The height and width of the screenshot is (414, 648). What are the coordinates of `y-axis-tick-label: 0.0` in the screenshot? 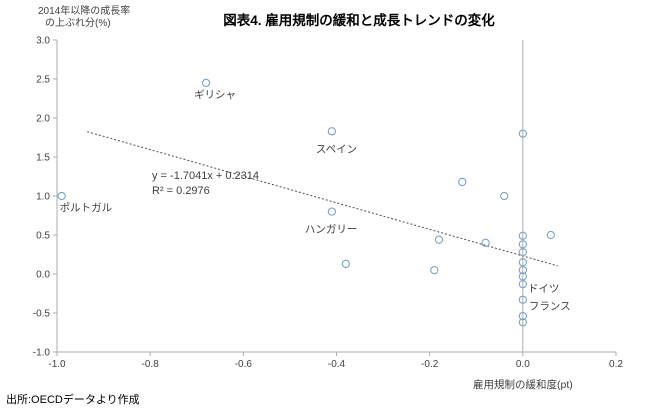 It's located at (43, 275).